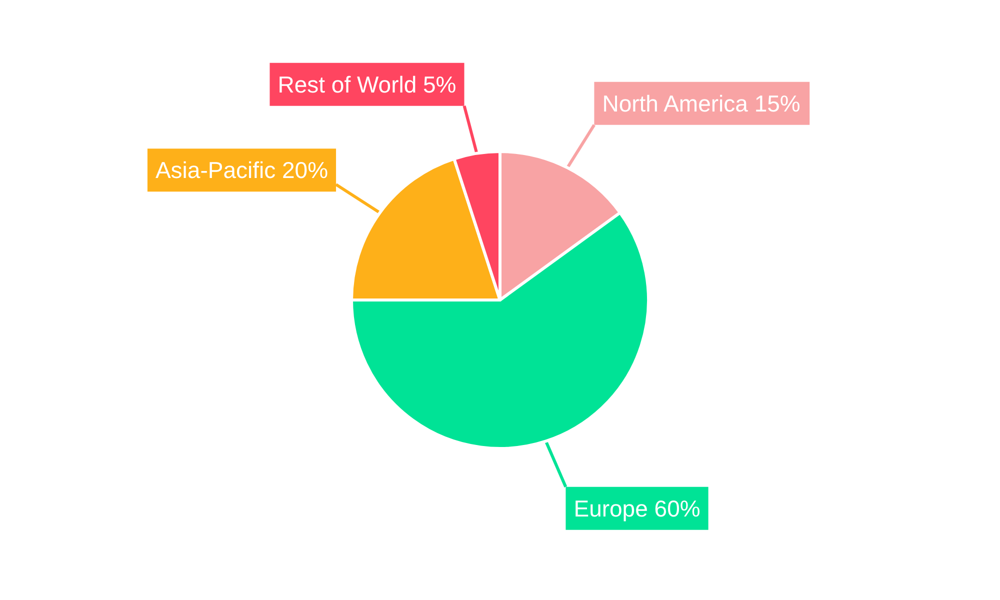 The width and height of the screenshot is (1000, 600). I want to click on slice-label: North America 15%, so click(701, 103).